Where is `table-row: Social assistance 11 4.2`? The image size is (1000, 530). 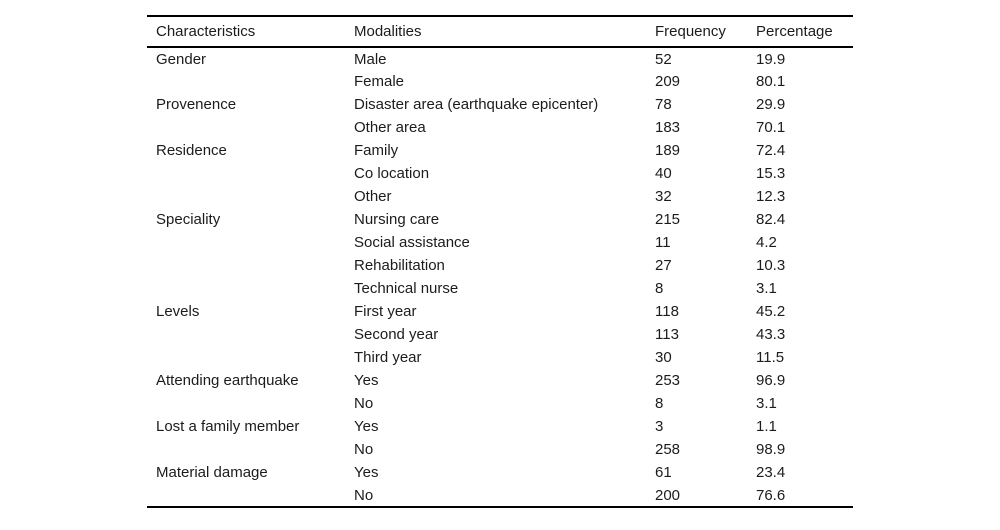
table-row: Social assistance 11 4.2 is located at coordinates (500, 242).